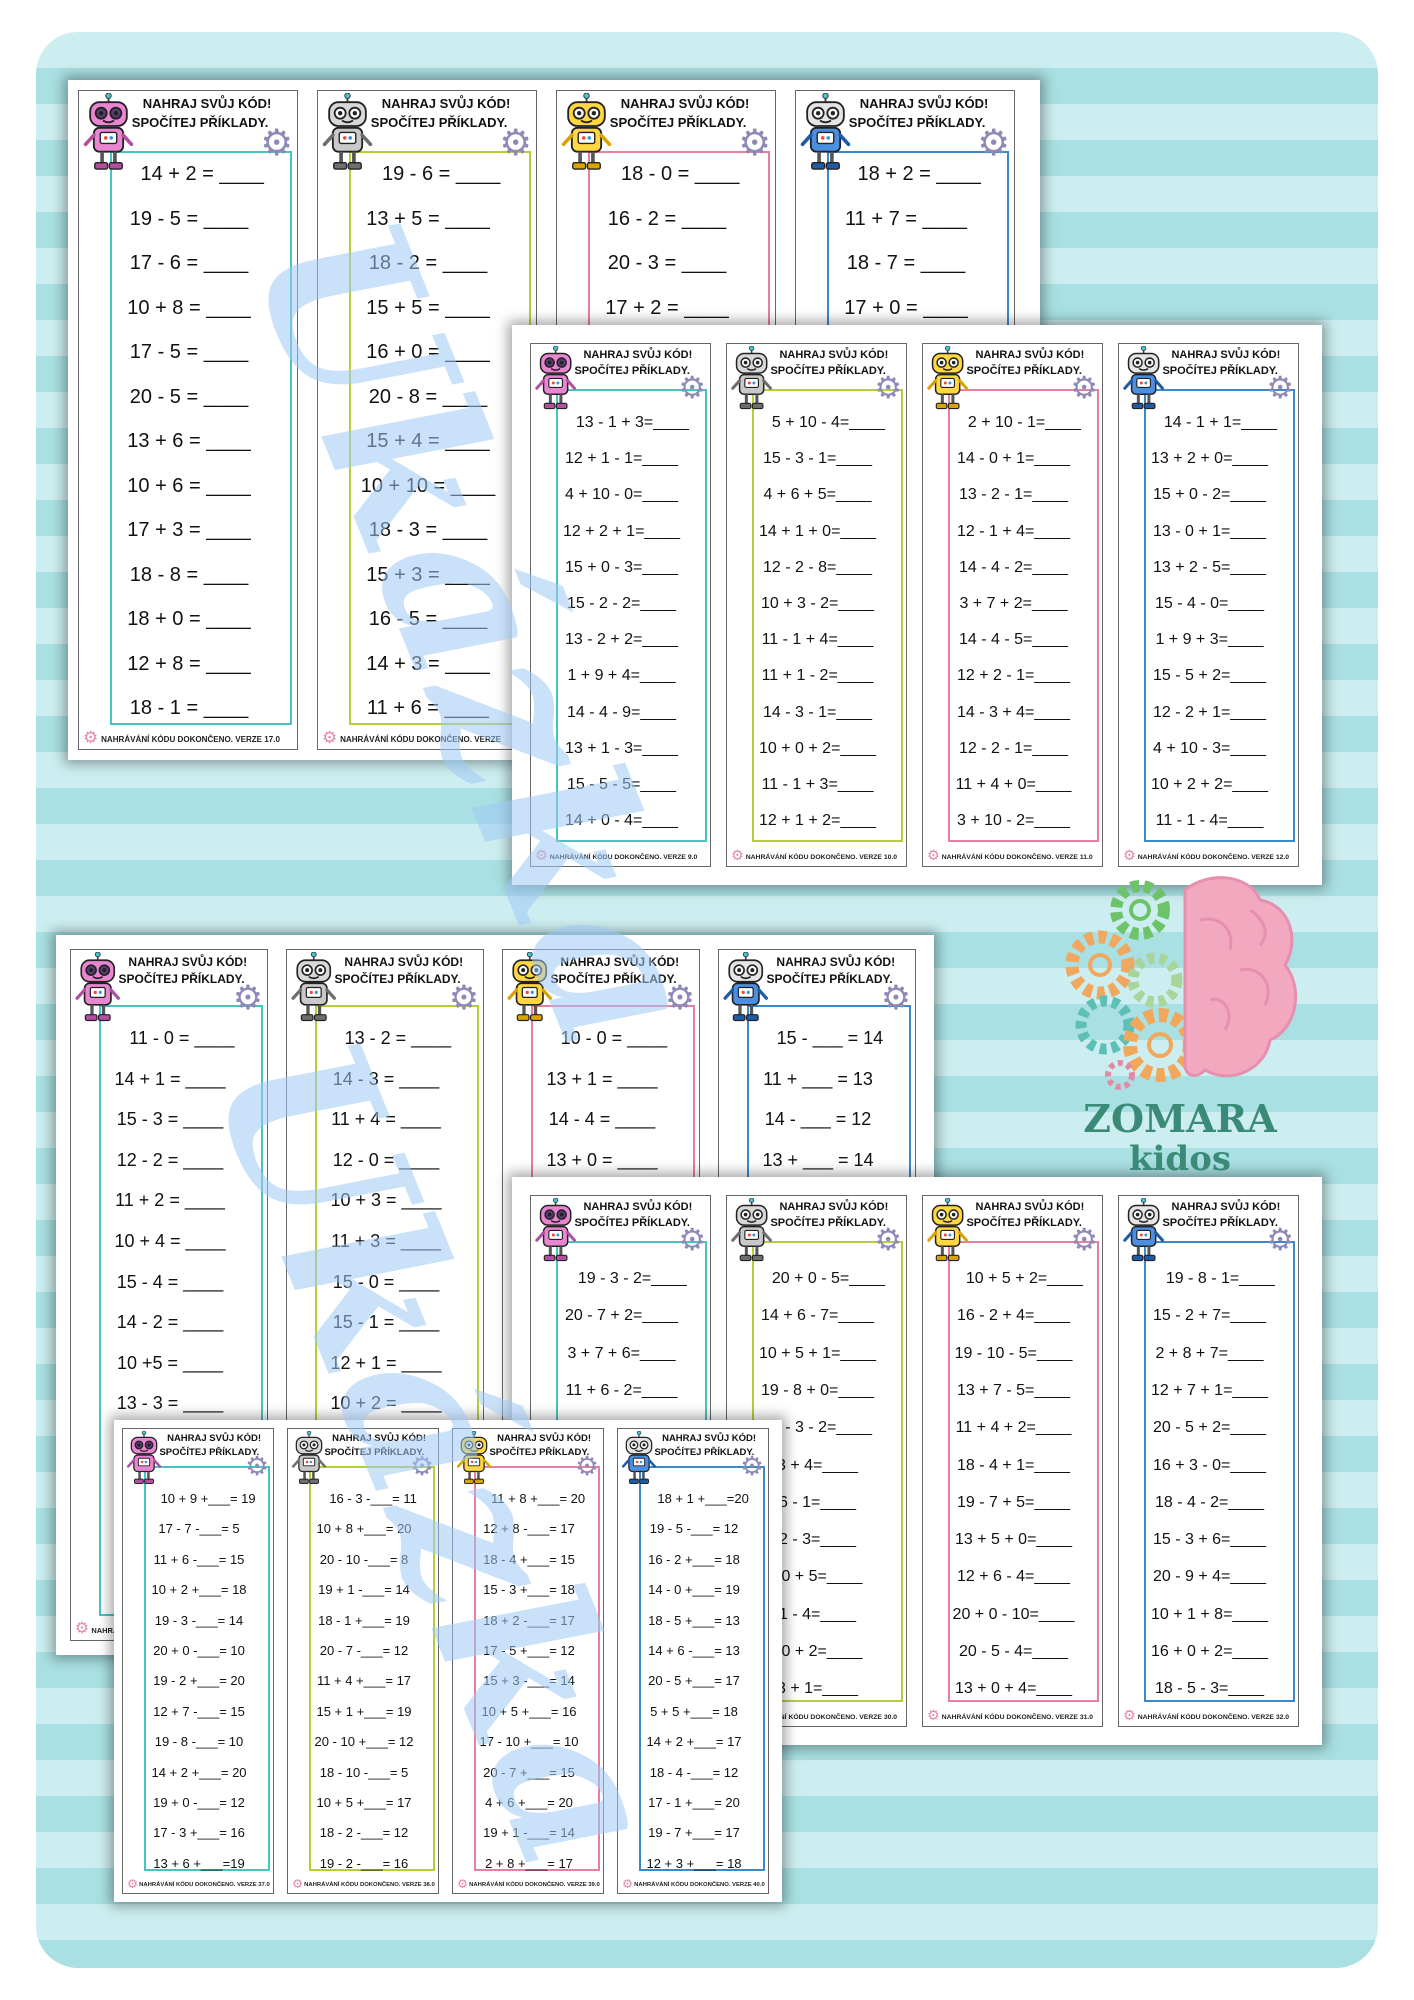 The image size is (1414, 2000). What do you see at coordinates (428, 485) in the screenshot?
I see `equation: 10 + 10 = ____` at bounding box center [428, 485].